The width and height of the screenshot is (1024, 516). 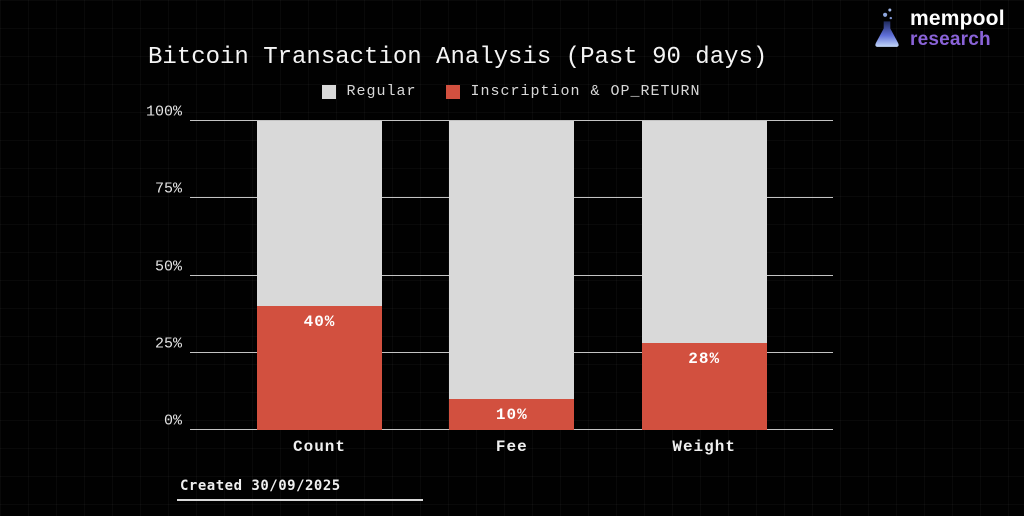 I want to click on bar-value-label-fee: 10%, so click(x=511, y=414).